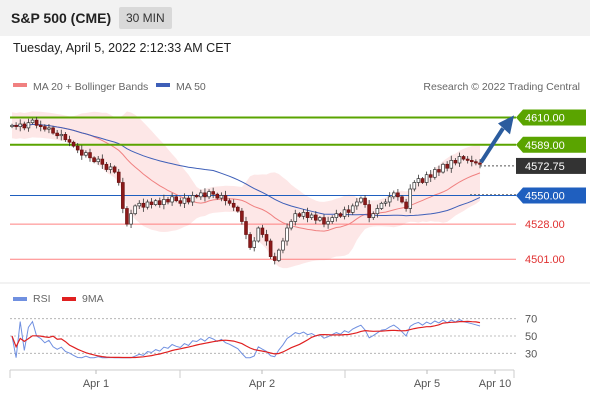 This screenshot has height=400, width=590. I want to click on rsi-ma-line, so click(246, 339).